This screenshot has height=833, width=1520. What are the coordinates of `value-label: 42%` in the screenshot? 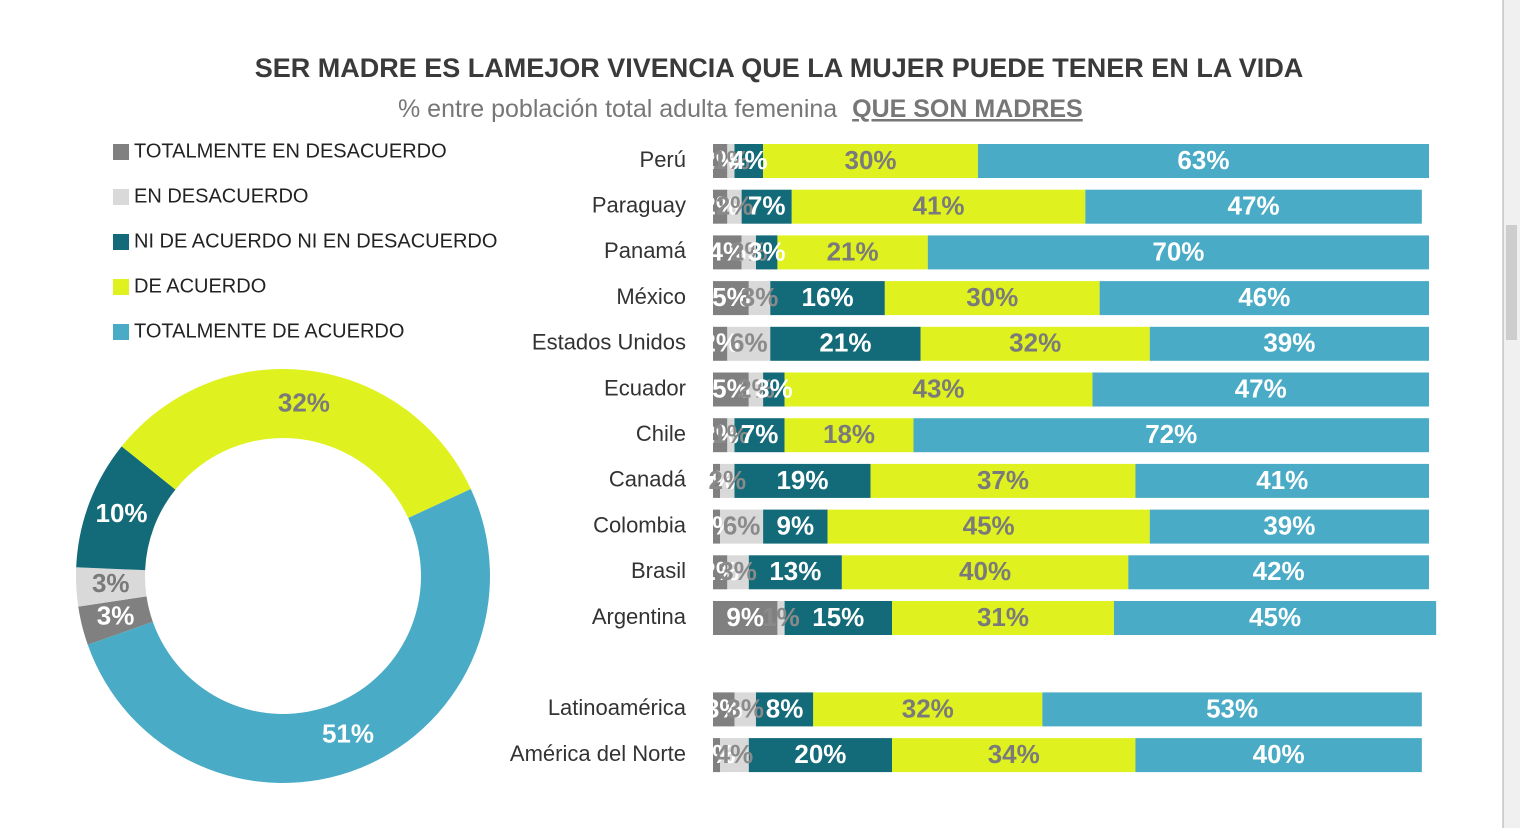 It's located at (1279, 571).